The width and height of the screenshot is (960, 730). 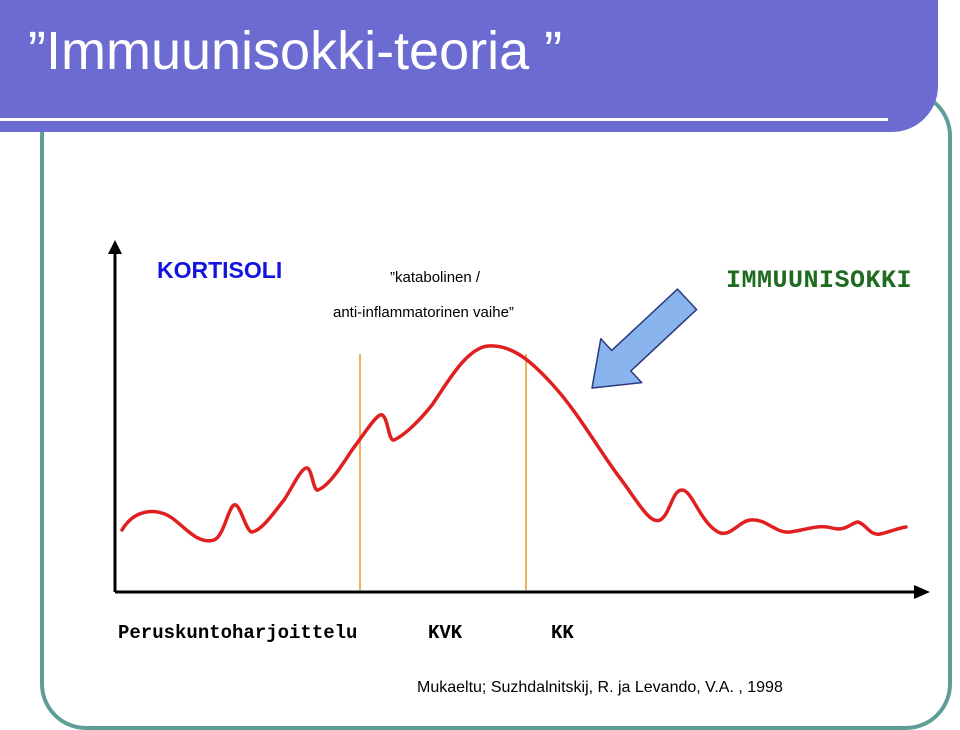 What do you see at coordinates (295, 51) in the screenshot?
I see `page-title: ”Immuunisokki-teoria ”` at bounding box center [295, 51].